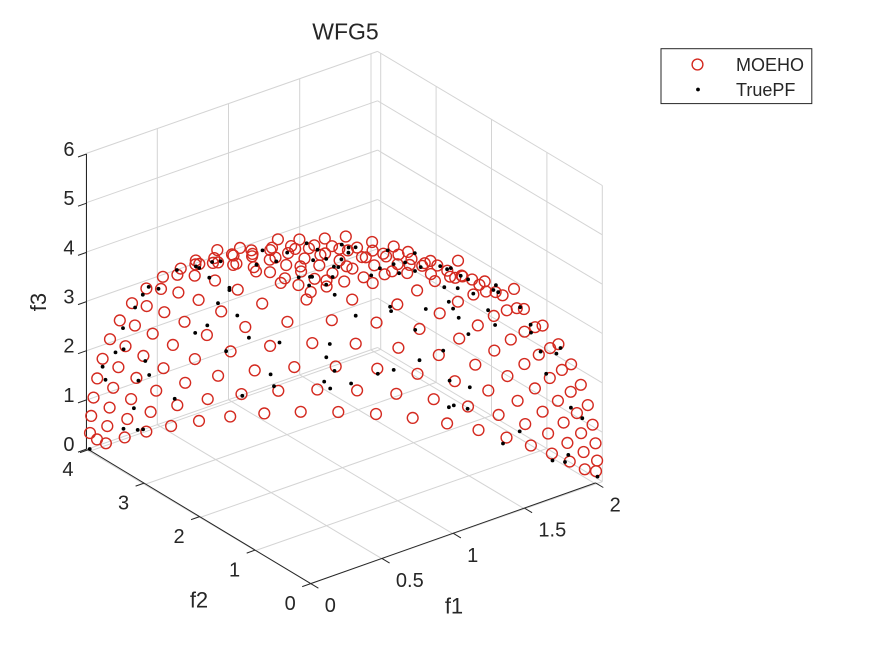  What do you see at coordinates (38, 302) in the screenshot?
I see `svg-text: f3` at bounding box center [38, 302].